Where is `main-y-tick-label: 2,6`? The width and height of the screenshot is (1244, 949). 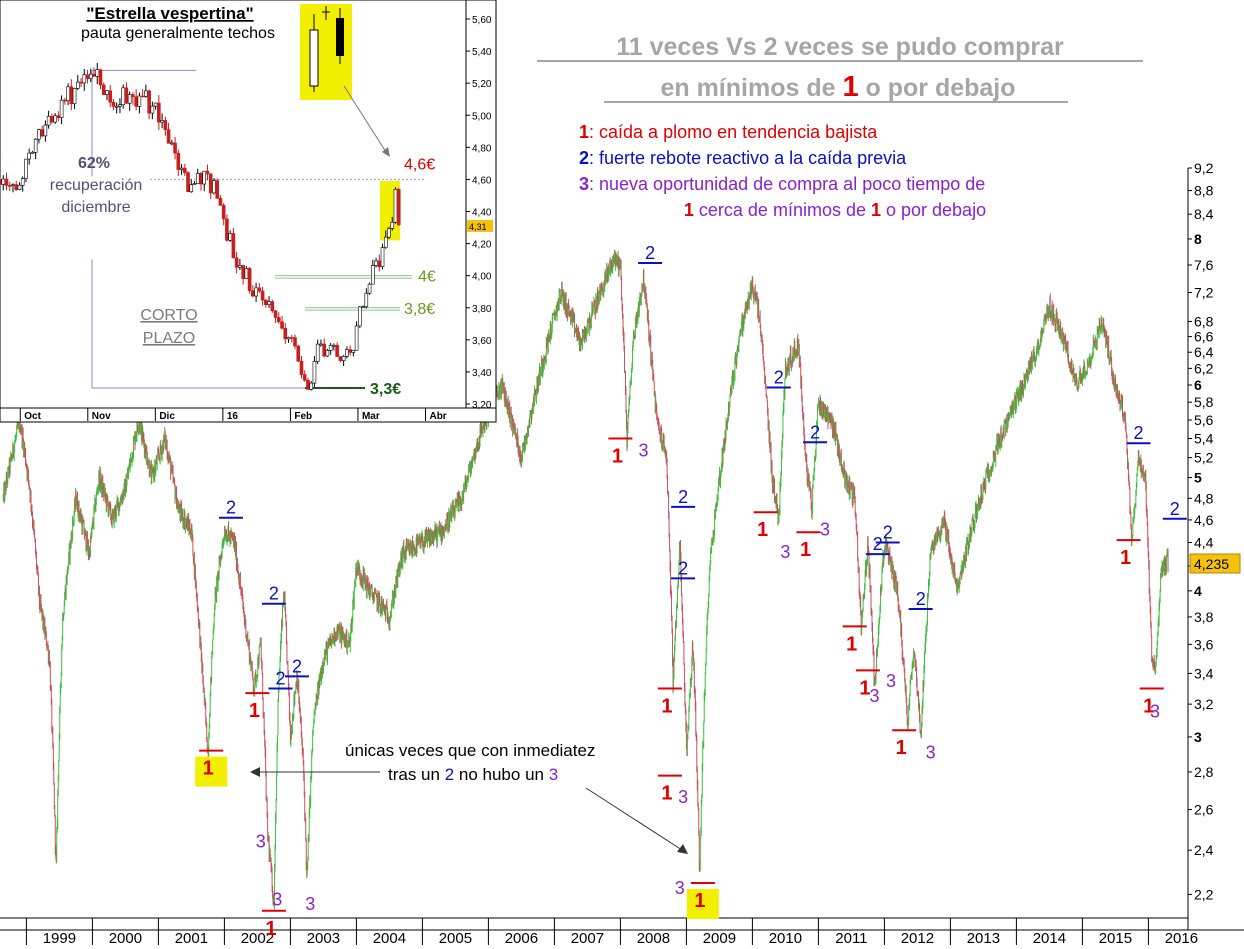 main-y-tick-label: 2,6 is located at coordinates (1204, 810).